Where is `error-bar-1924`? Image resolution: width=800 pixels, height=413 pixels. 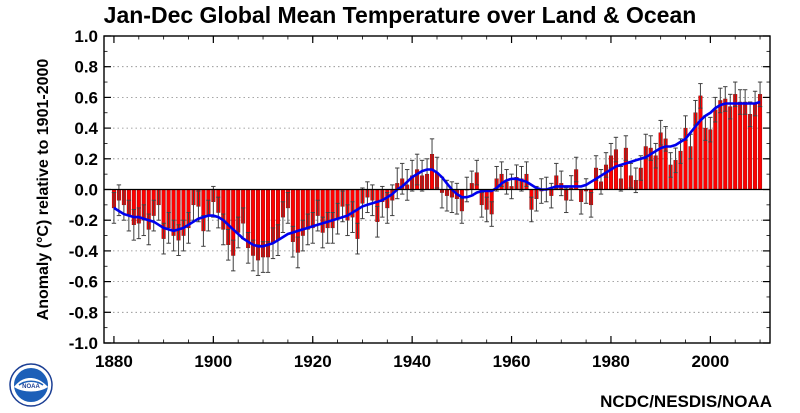 error-bar-1924 is located at coordinates (332, 228).